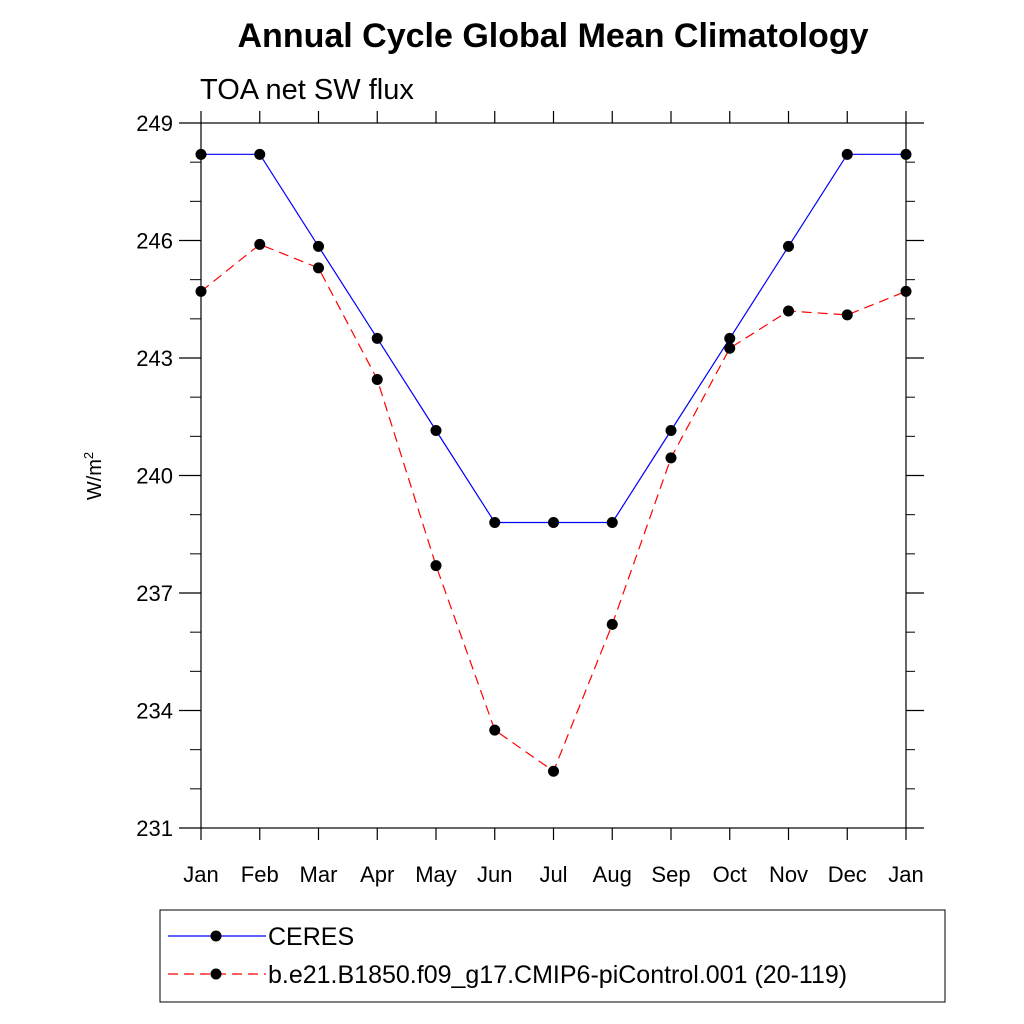  Describe the element at coordinates (154, 123) in the screenshot. I see `y-tick-label: 249` at that location.